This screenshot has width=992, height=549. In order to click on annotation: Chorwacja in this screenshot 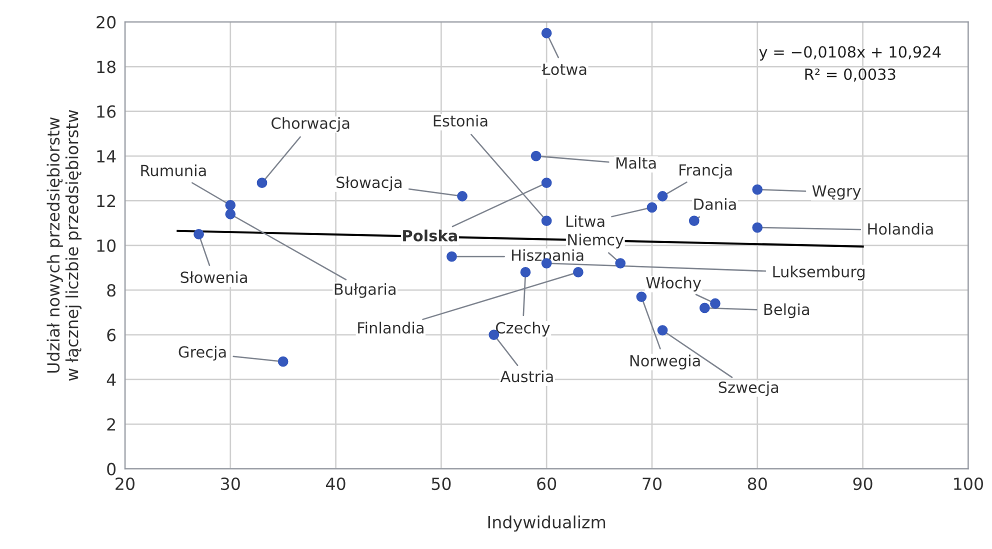, I will do `click(311, 124)`.